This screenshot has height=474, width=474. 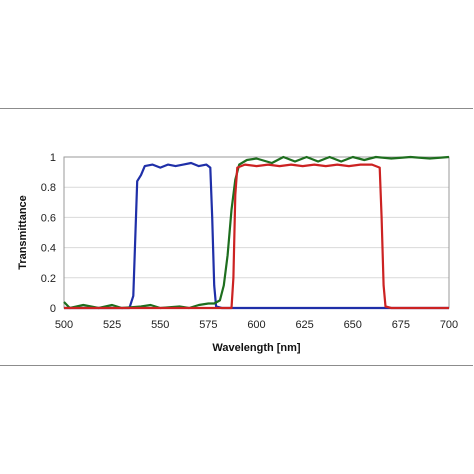 I want to click on y-axis-title: Transmittance, so click(x=23, y=232).